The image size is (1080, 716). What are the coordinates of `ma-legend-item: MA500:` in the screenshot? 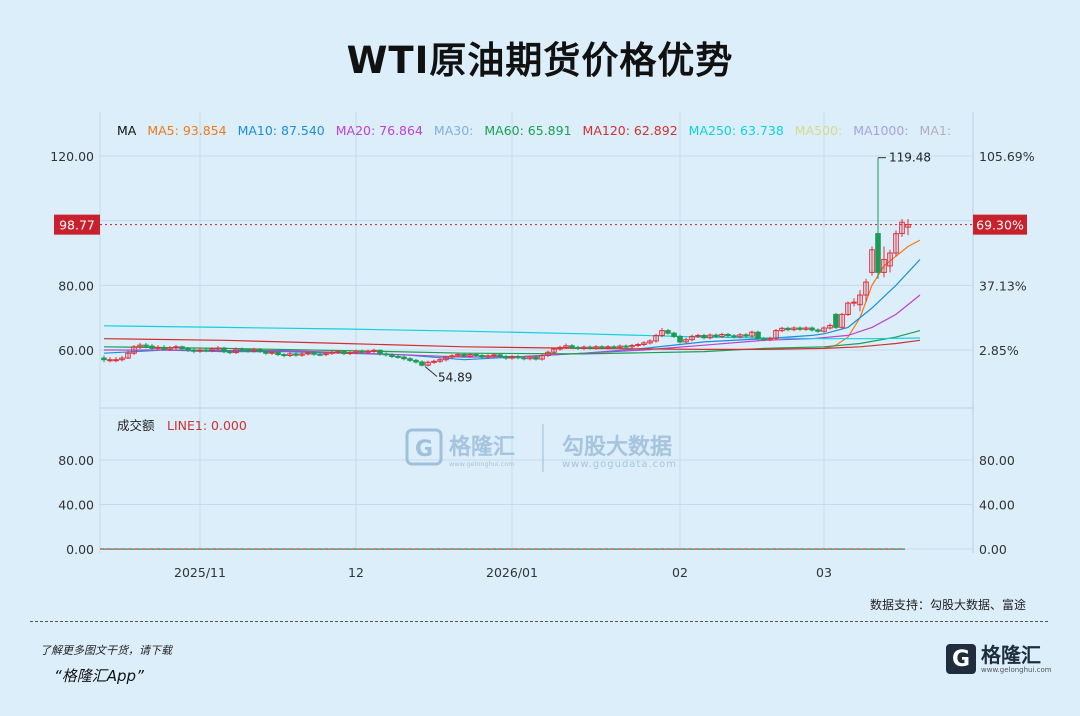 It's located at (818, 130).